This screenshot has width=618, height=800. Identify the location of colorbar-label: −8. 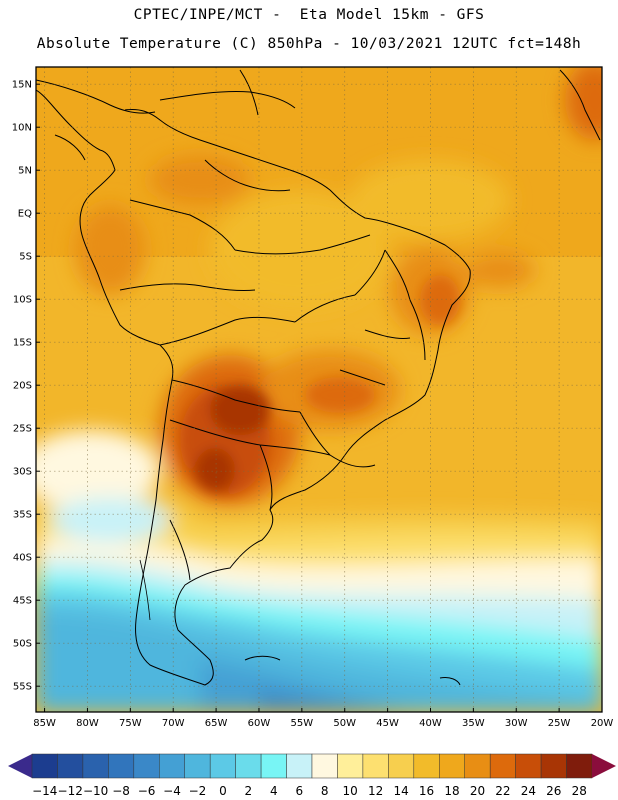
(121, 791).